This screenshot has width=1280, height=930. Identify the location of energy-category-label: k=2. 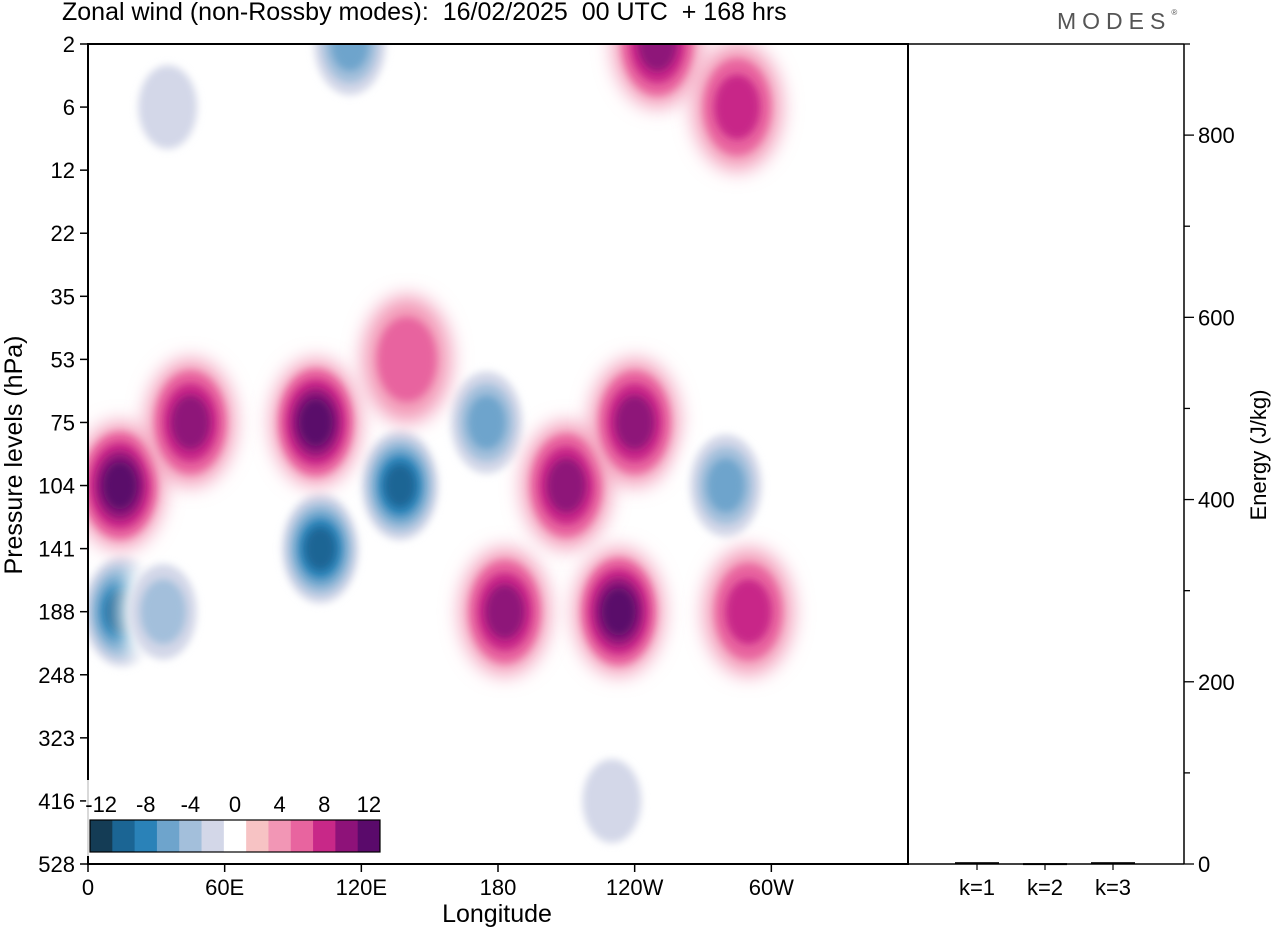
(1045, 887).